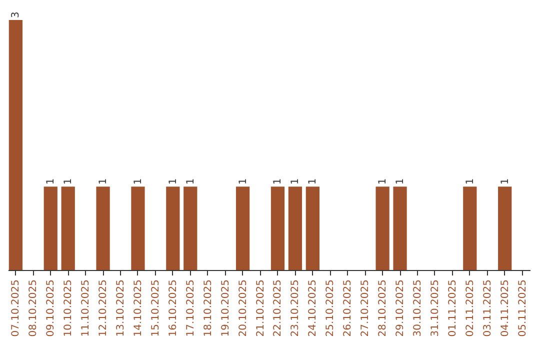  Describe the element at coordinates (260, 308) in the screenshot. I see `x-tick-label: 21.10.2025` at that location.